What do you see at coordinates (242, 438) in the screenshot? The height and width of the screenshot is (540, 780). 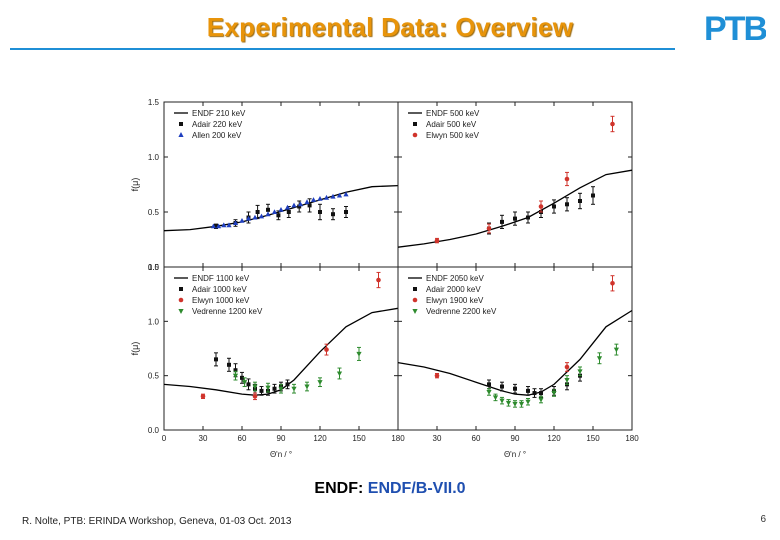 I see `panel-bottom-left-xtick-label: 60` at bounding box center [242, 438].